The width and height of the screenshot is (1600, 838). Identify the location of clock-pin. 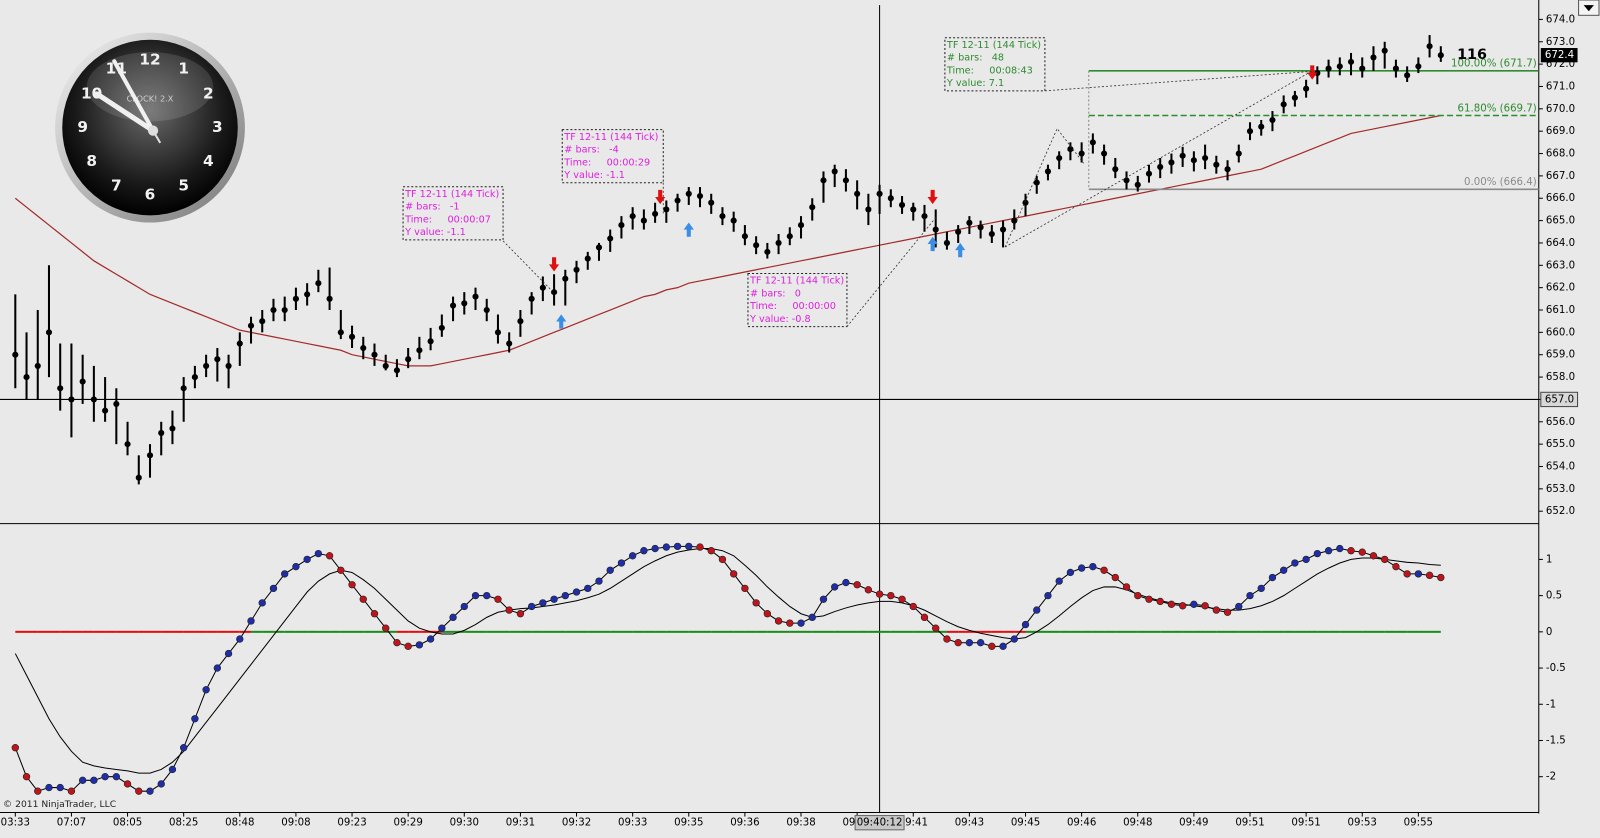
(153, 130).